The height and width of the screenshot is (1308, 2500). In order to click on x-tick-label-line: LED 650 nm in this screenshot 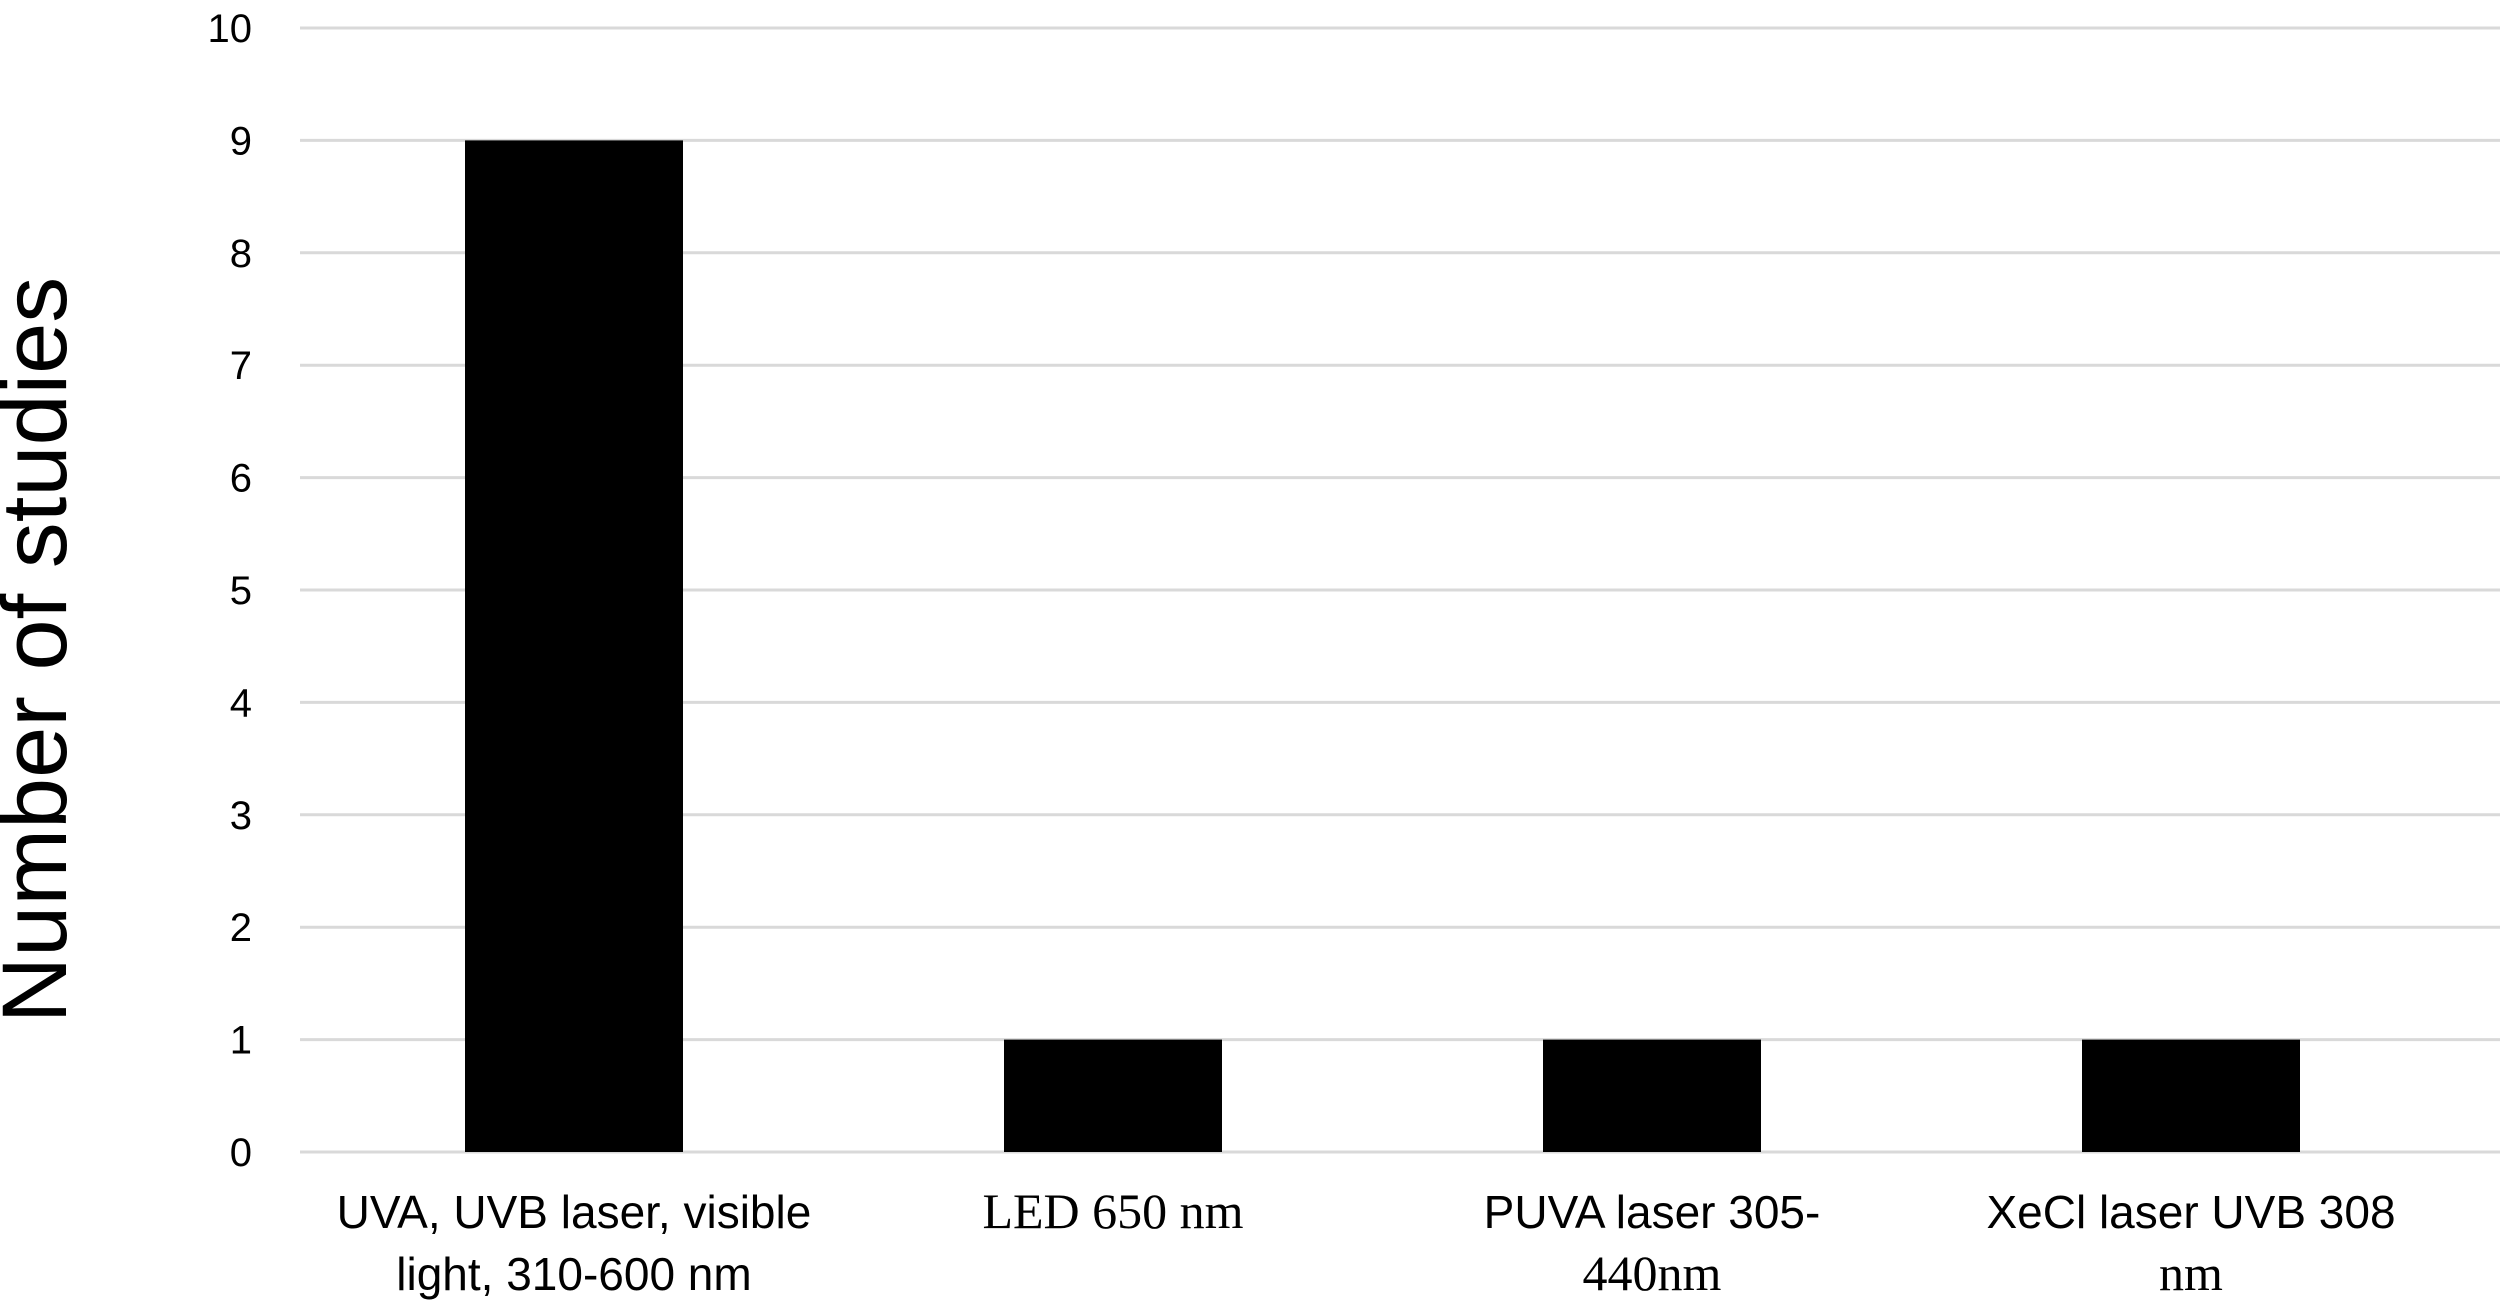, I will do `click(1112, 1211)`.